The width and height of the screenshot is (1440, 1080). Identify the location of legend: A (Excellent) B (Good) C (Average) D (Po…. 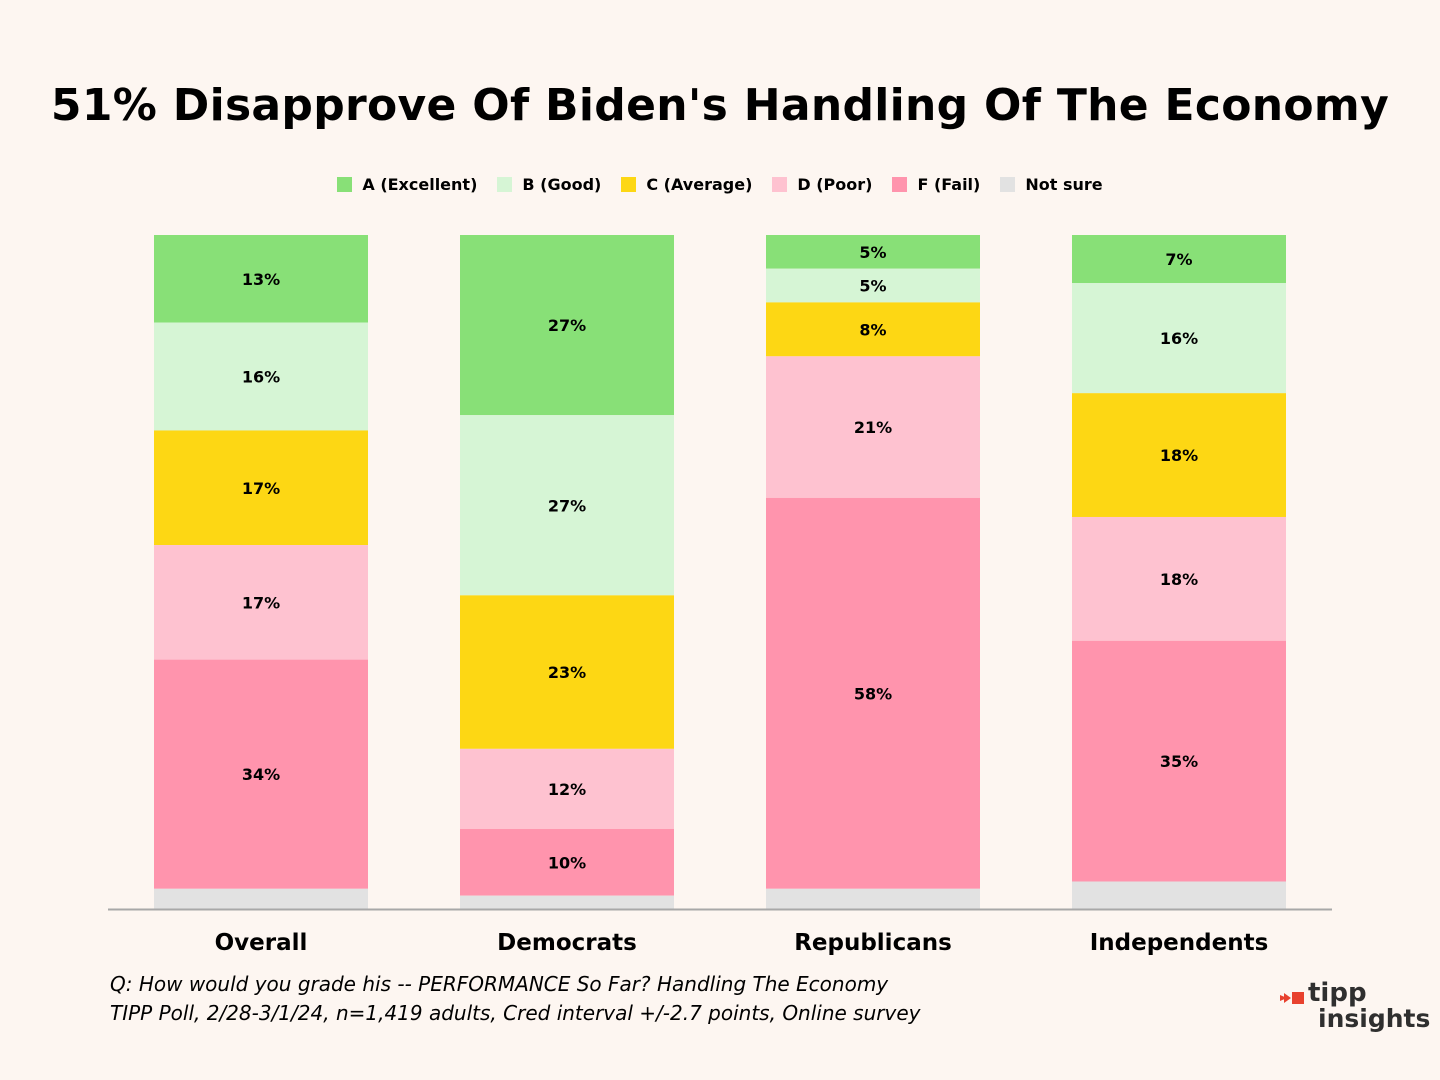
(720, 184).